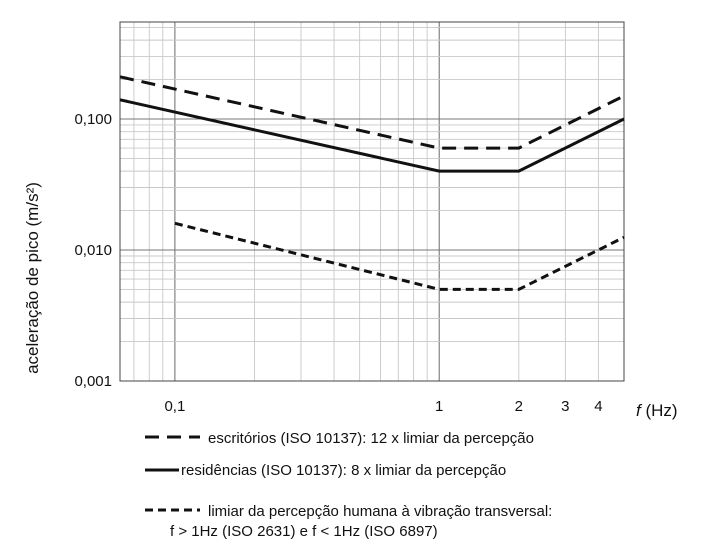 The image size is (703, 548). I want to click on y-tick-label: 0,001, so click(93, 381).